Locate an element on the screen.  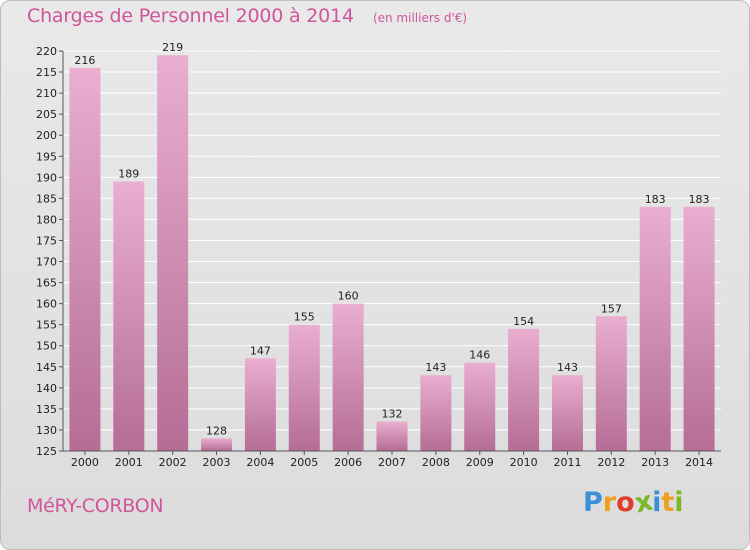
bar-2000 is located at coordinates (85, 259).